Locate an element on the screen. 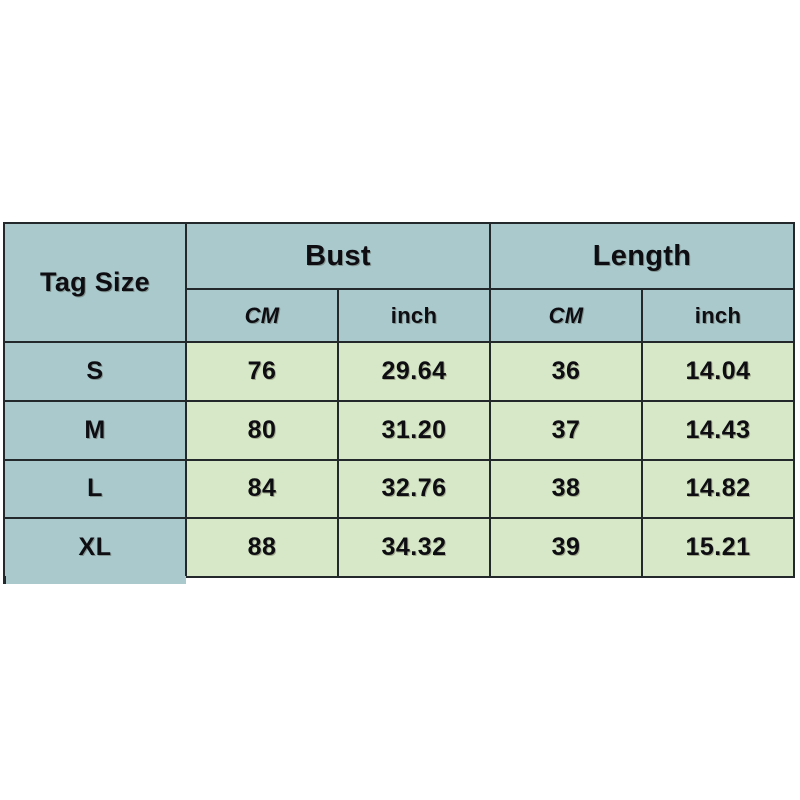 The height and width of the screenshot is (800, 800). header-unit-length-inch: inch is located at coordinates (718, 316).